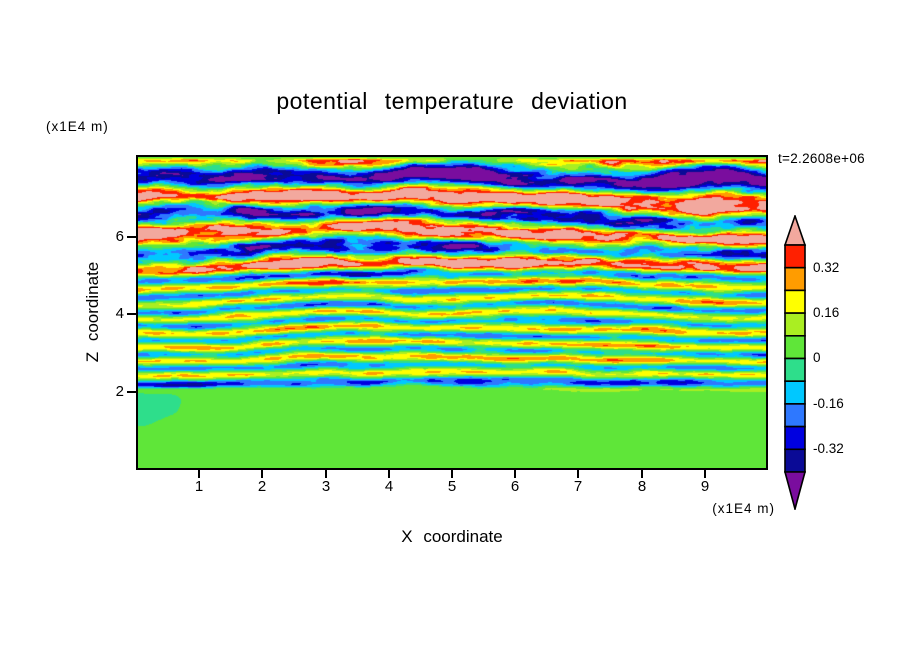 This screenshot has height=654, width=904. What do you see at coordinates (77, 126) in the screenshot?
I see `z-axis-unit-label: (x1E4 m)` at bounding box center [77, 126].